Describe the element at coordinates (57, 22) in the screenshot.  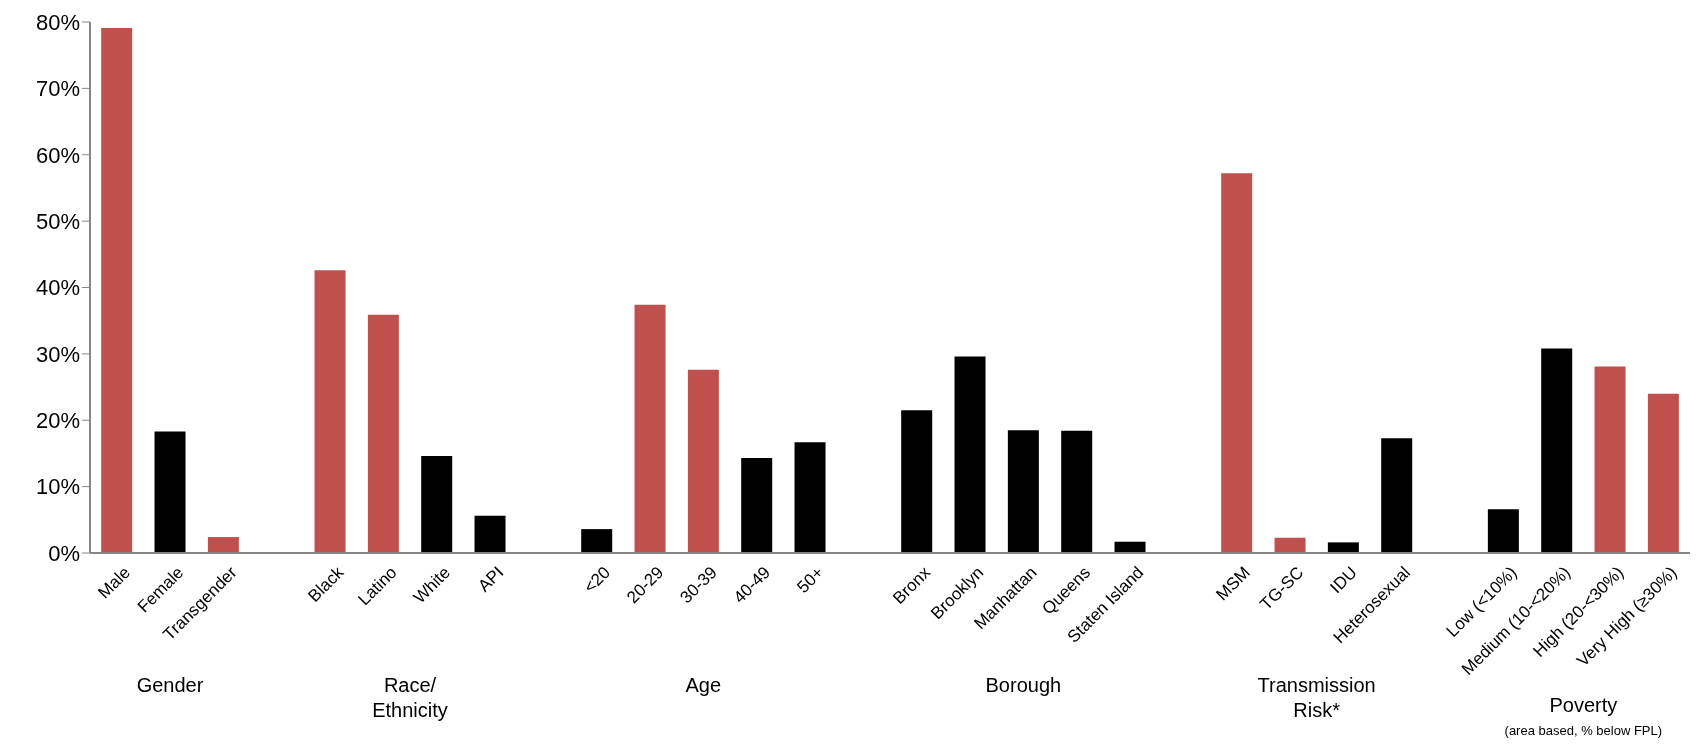
I see `y-tick-label: 80%` at that location.